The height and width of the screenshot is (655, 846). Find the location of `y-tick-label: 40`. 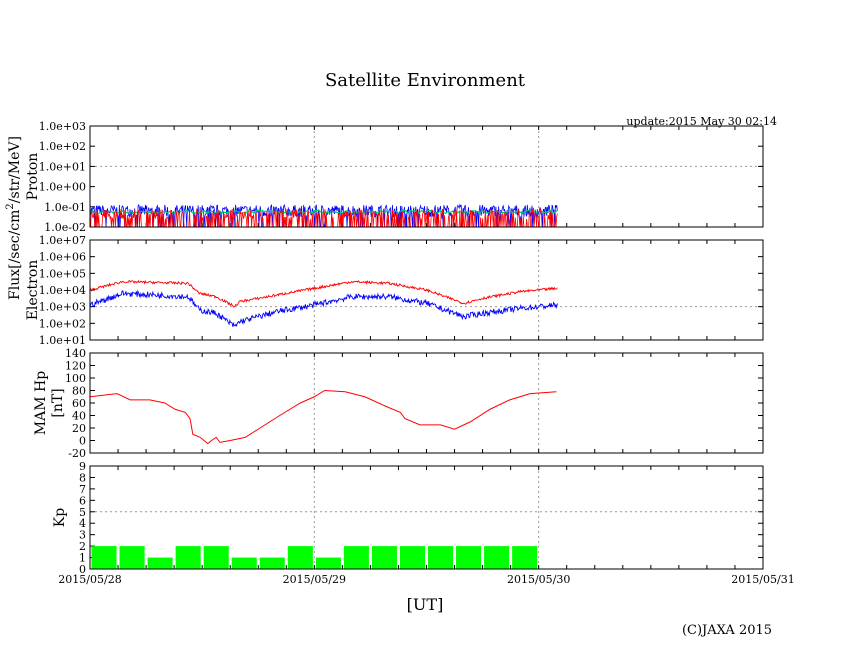

y-tick-label: 40 is located at coordinates (79, 416).